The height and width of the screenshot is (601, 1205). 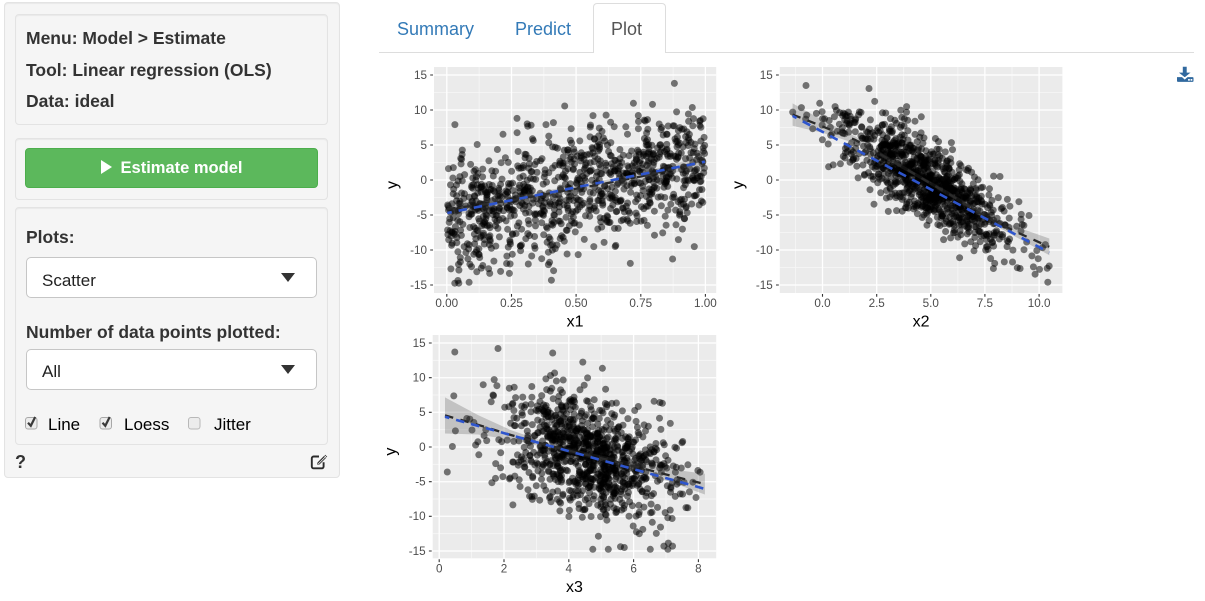 What do you see at coordinates (698, 569) in the screenshot?
I see `svg-text: 8` at bounding box center [698, 569].